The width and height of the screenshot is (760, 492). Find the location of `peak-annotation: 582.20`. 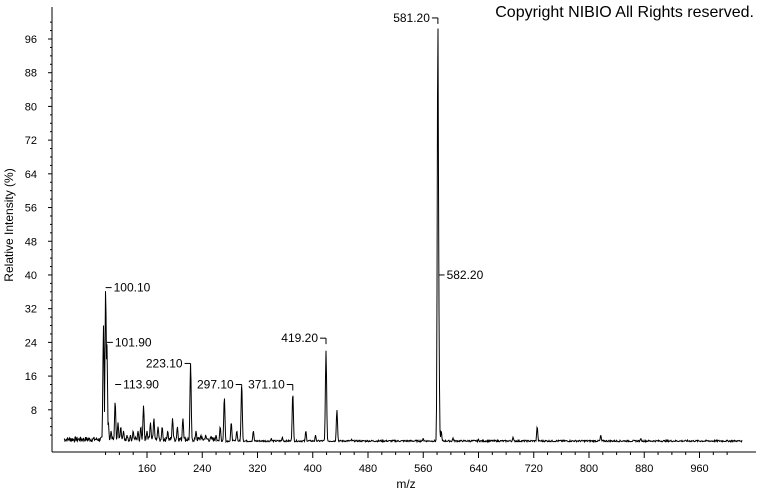

peak-annotation: 582.20 is located at coordinates (461, 275).